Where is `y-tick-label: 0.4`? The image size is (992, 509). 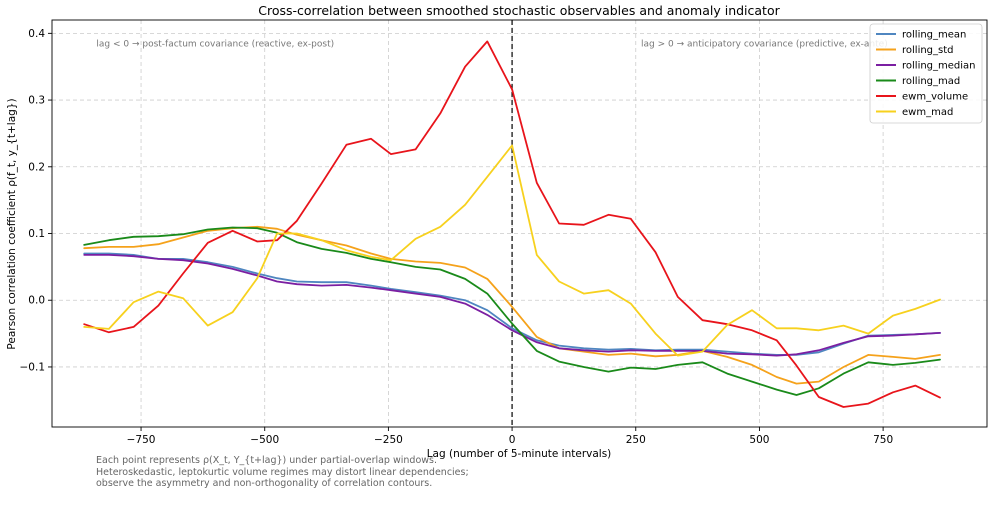 y-tick-label: 0.4 is located at coordinates (36, 34).